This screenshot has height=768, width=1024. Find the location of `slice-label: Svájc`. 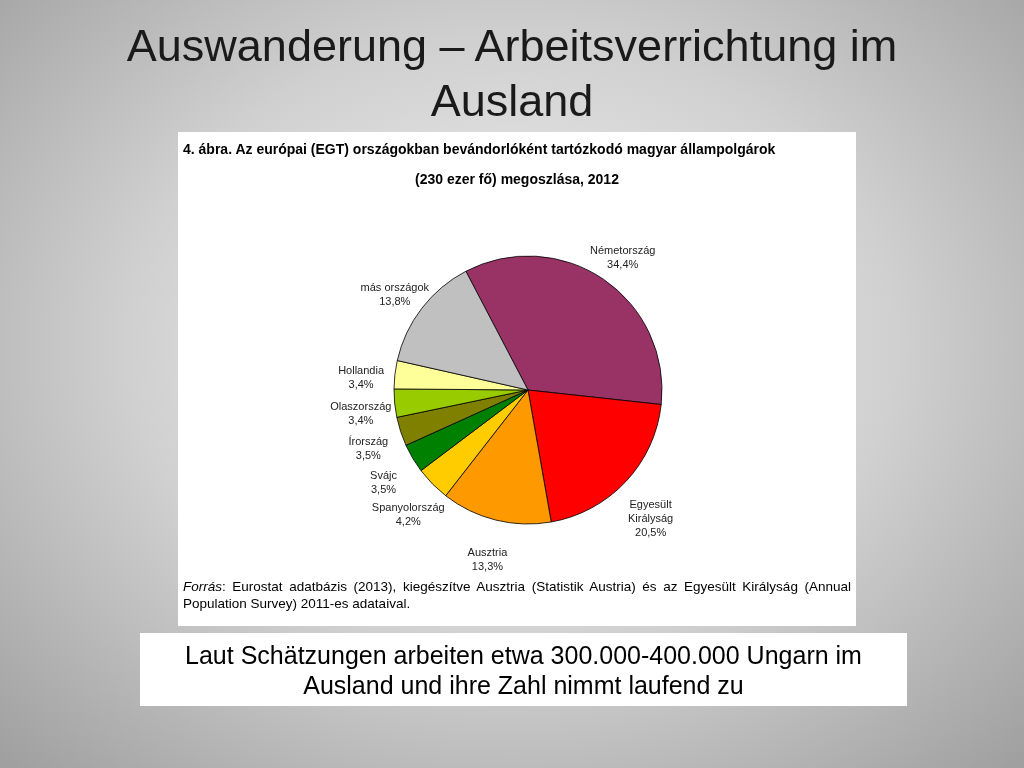

slice-label: Svájc is located at coordinates (384, 474).